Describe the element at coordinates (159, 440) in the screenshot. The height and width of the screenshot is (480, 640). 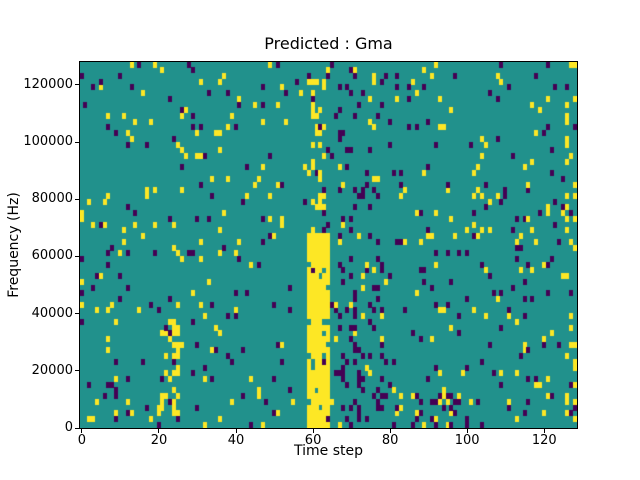
I see `x-tick-label: 20` at that location.